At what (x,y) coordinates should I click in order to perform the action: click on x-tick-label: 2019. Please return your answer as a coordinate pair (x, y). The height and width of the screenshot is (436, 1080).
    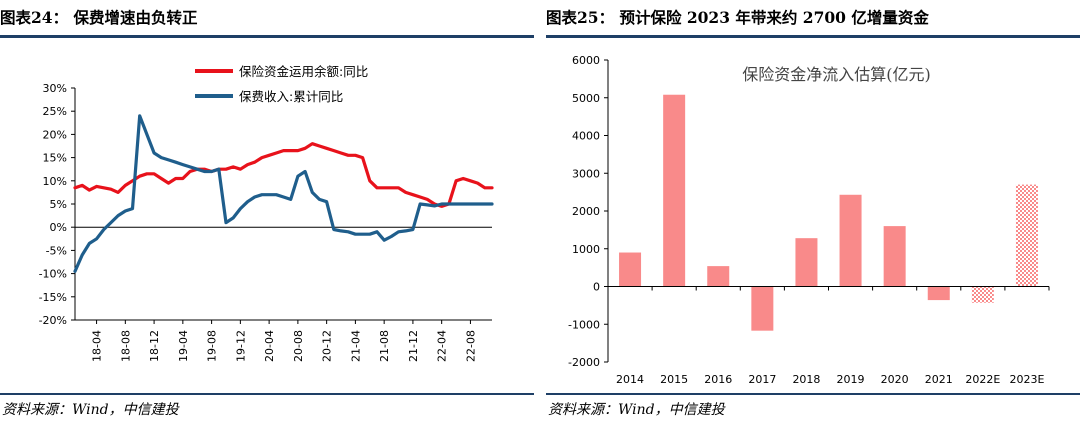
    Looking at the image, I should click on (851, 379).